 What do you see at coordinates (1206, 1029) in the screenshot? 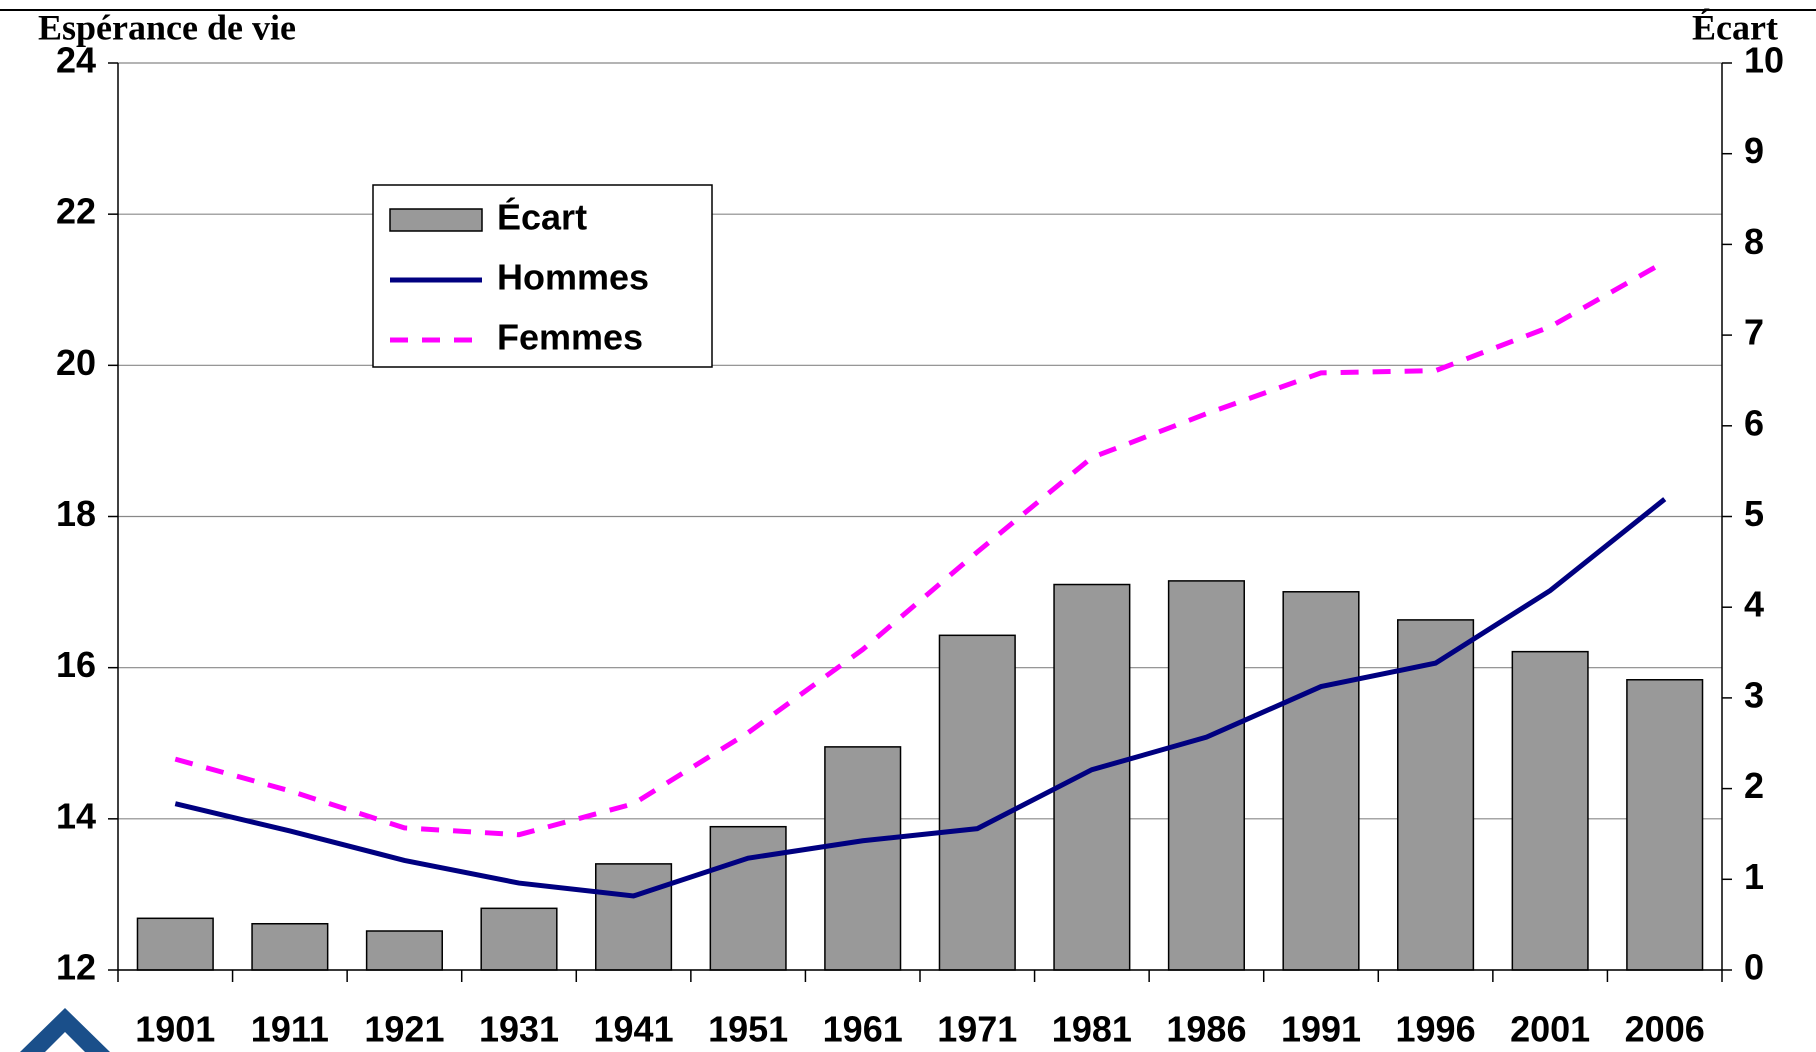
I see `x-tick-label: 1986` at bounding box center [1206, 1029].